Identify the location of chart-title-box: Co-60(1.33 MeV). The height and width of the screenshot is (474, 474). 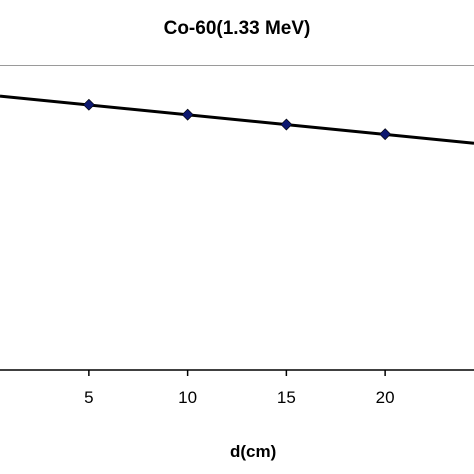
(237, 33).